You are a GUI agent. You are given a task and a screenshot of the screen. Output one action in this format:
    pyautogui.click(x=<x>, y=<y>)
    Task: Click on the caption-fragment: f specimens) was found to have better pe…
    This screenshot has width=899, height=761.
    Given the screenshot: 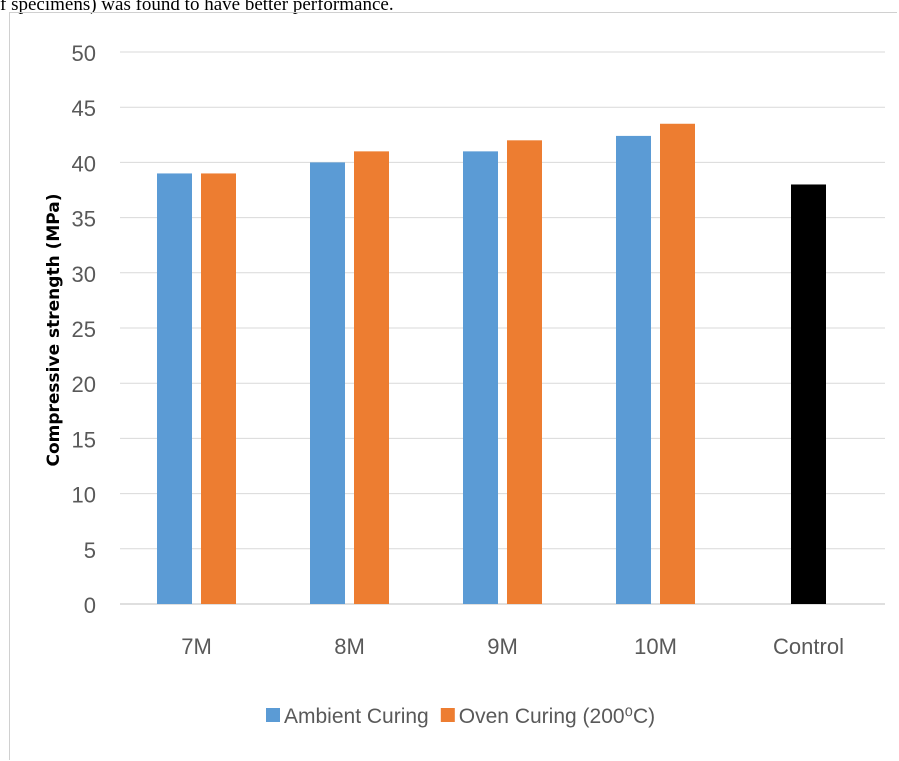 What is the action you would take?
    pyautogui.click(x=197, y=7)
    